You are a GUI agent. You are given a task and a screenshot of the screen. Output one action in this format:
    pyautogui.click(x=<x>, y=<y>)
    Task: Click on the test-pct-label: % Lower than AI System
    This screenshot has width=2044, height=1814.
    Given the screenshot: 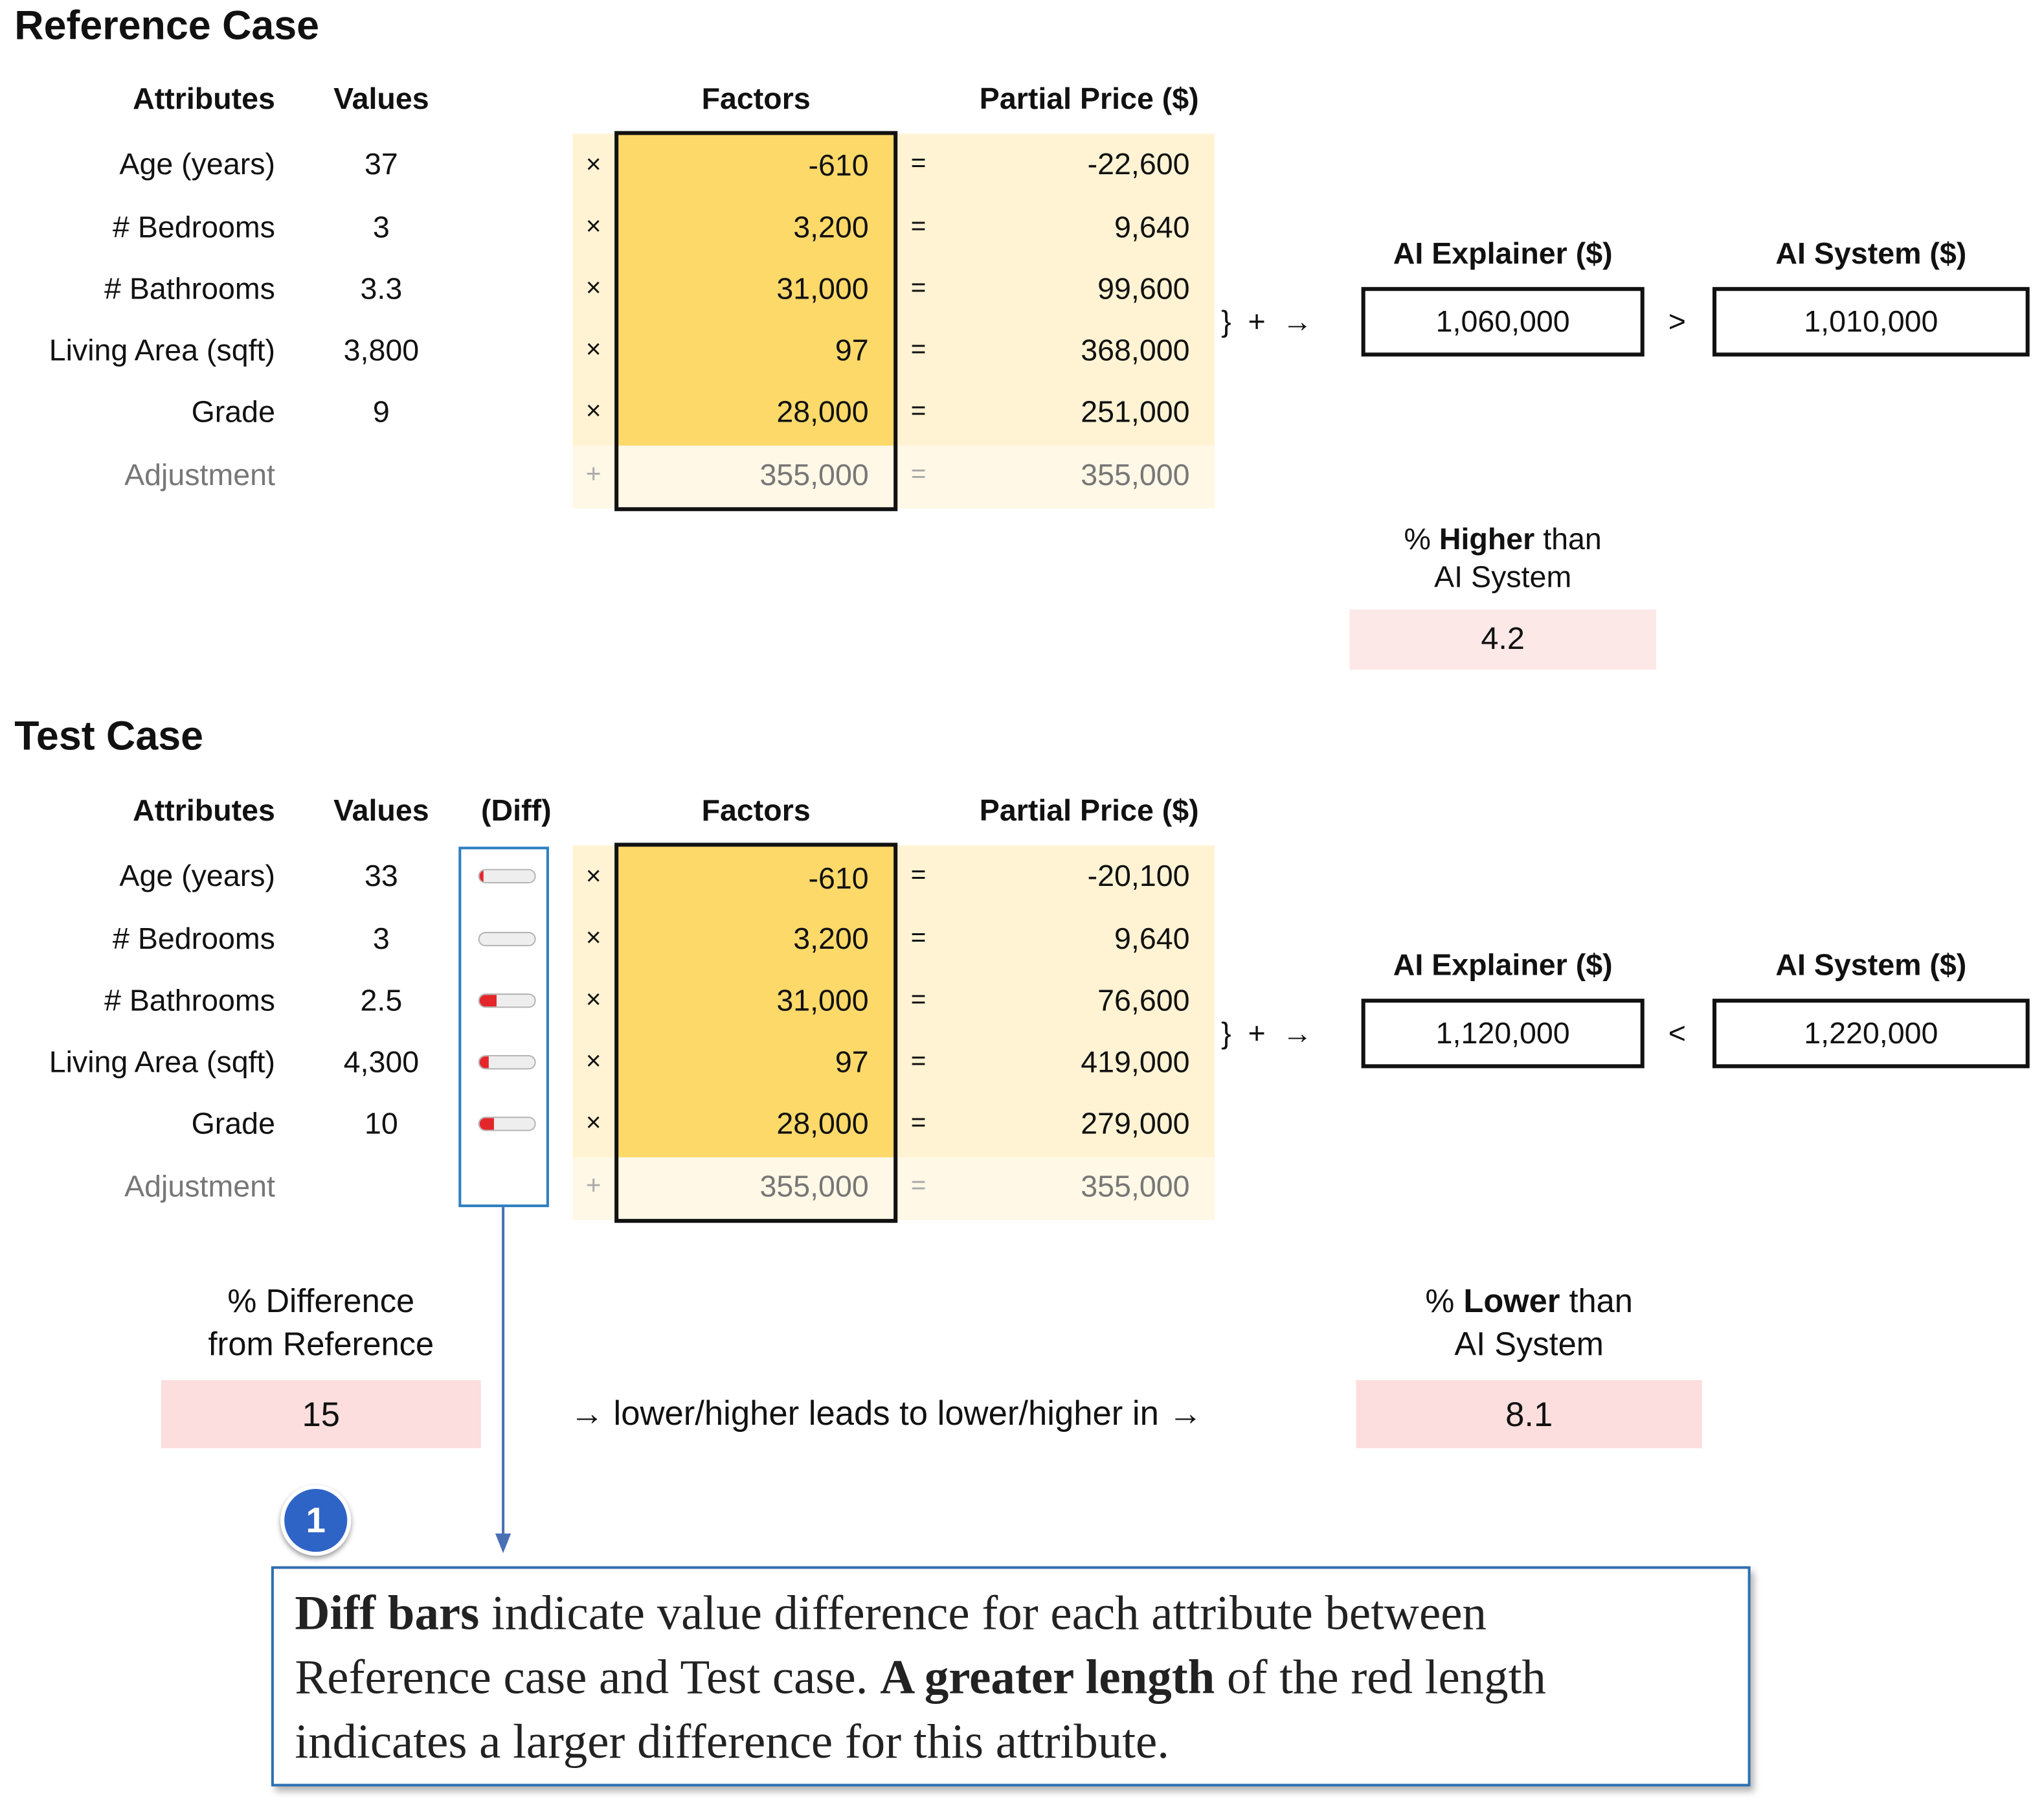 What is the action you would take?
    pyautogui.click(x=1529, y=1323)
    